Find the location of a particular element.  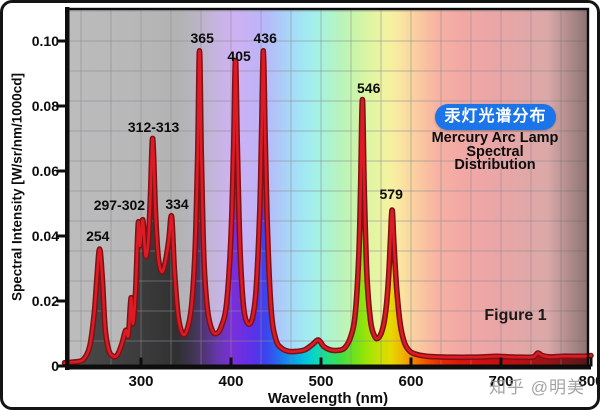

edge-vignette is located at coordinates (568, 187).